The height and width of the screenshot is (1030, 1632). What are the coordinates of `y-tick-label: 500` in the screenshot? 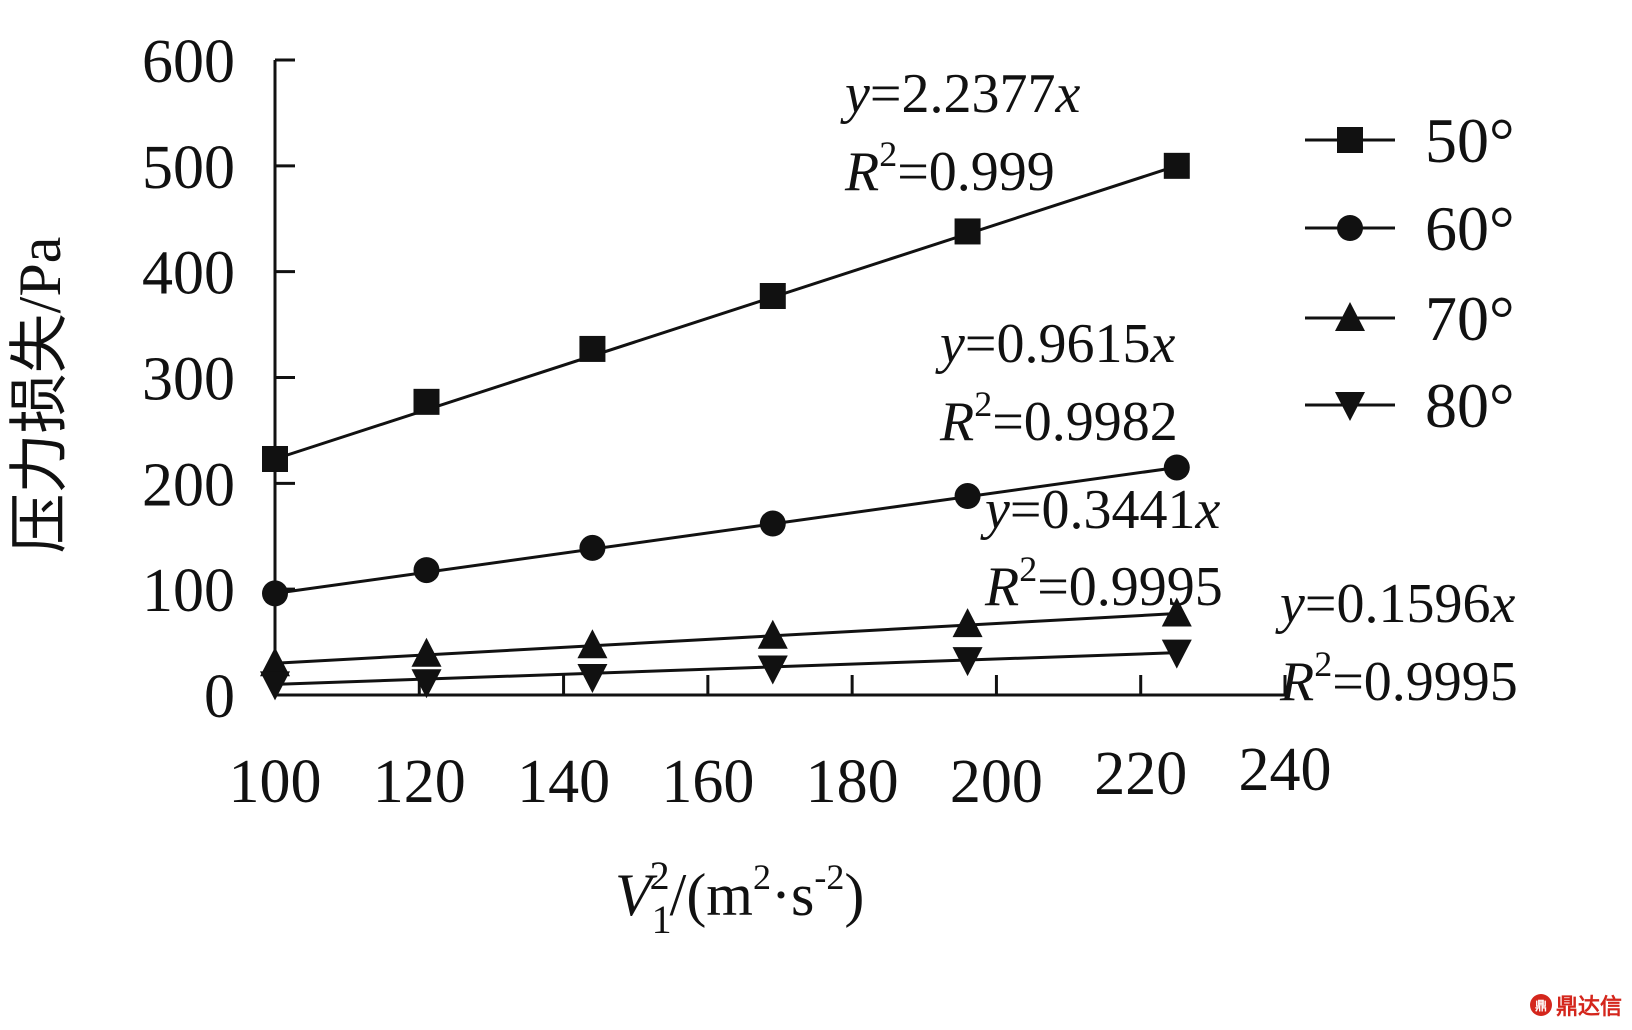 It's located at (188, 168).